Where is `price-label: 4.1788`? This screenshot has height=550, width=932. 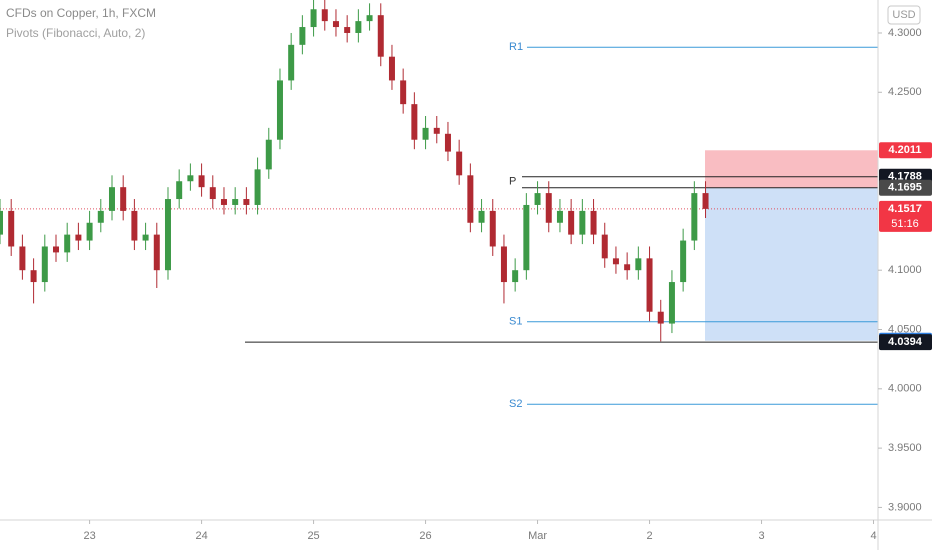
price-label: 4.1788 is located at coordinates (905, 177).